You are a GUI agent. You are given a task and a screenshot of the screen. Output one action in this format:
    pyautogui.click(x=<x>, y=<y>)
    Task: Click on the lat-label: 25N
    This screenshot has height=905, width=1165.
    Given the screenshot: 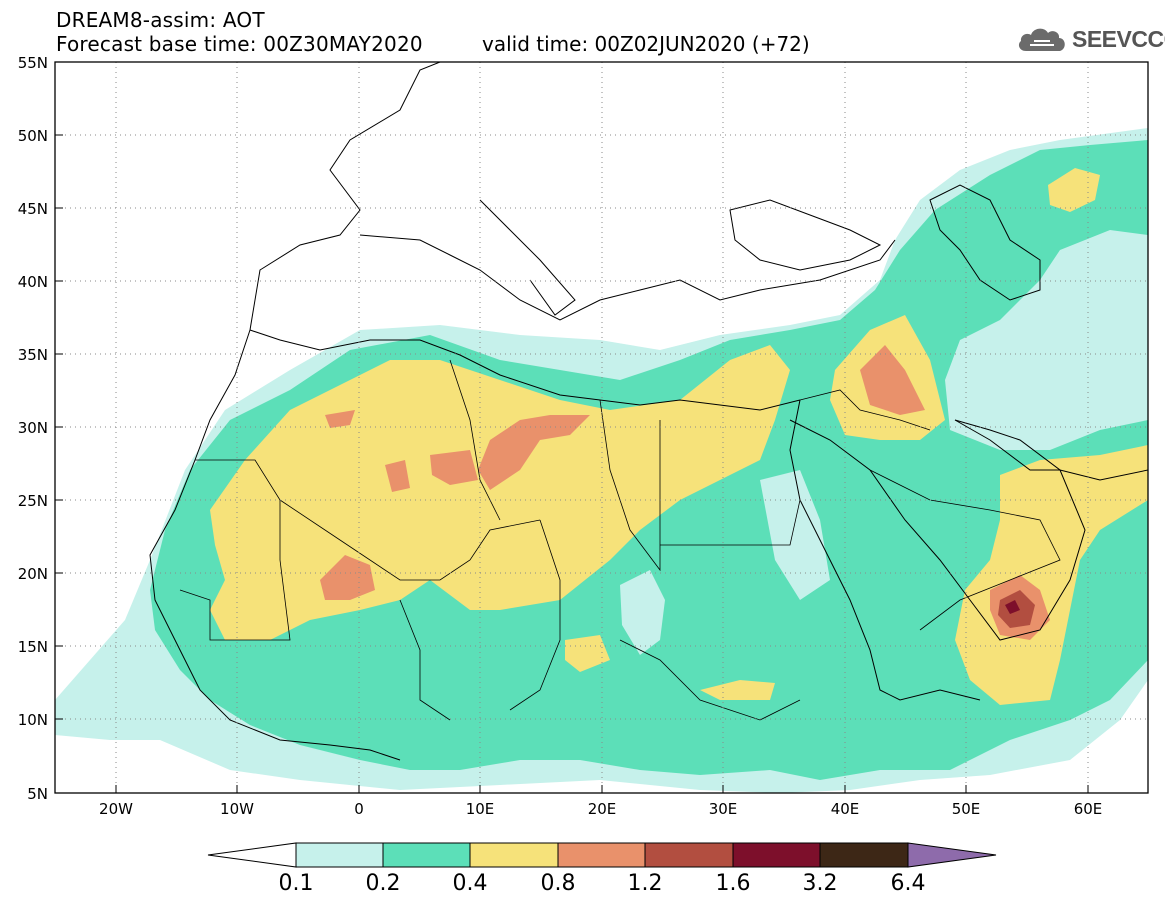 What is the action you would take?
    pyautogui.click(x=33, y=501)
    